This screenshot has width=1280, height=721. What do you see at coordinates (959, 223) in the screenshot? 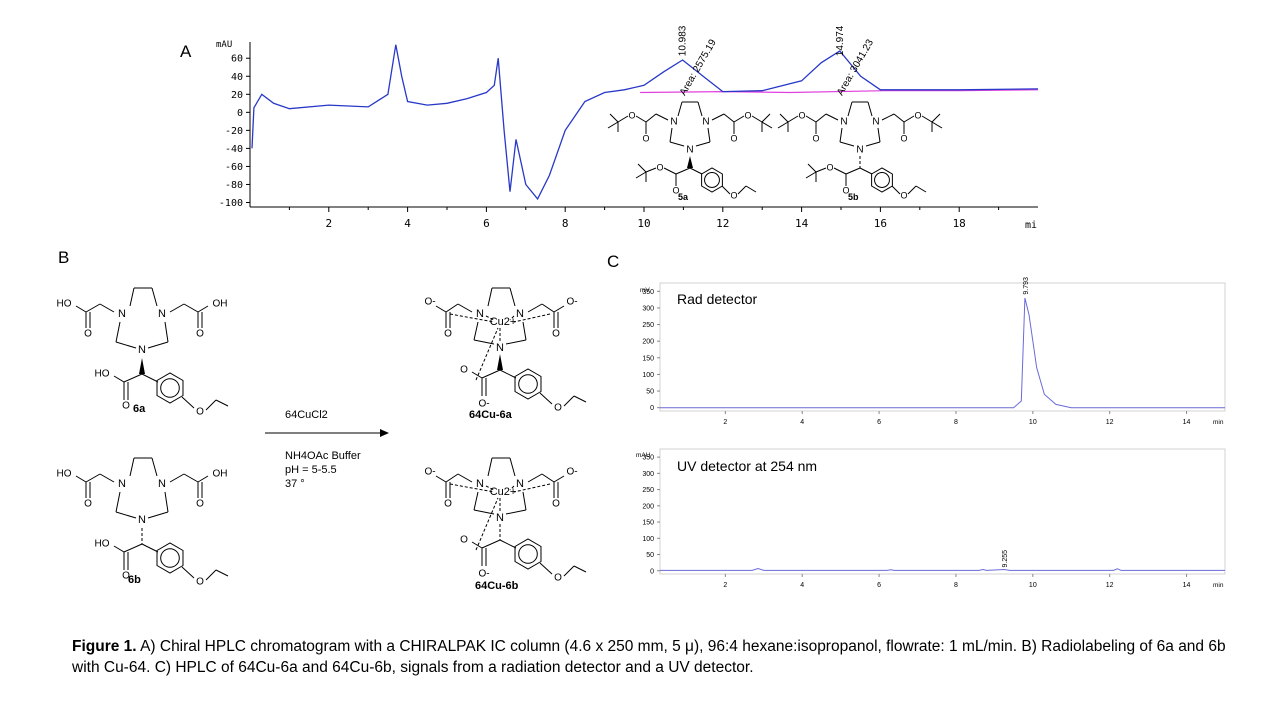
I see `a-x-tick-label: 18` at bounding box center [959, 223].